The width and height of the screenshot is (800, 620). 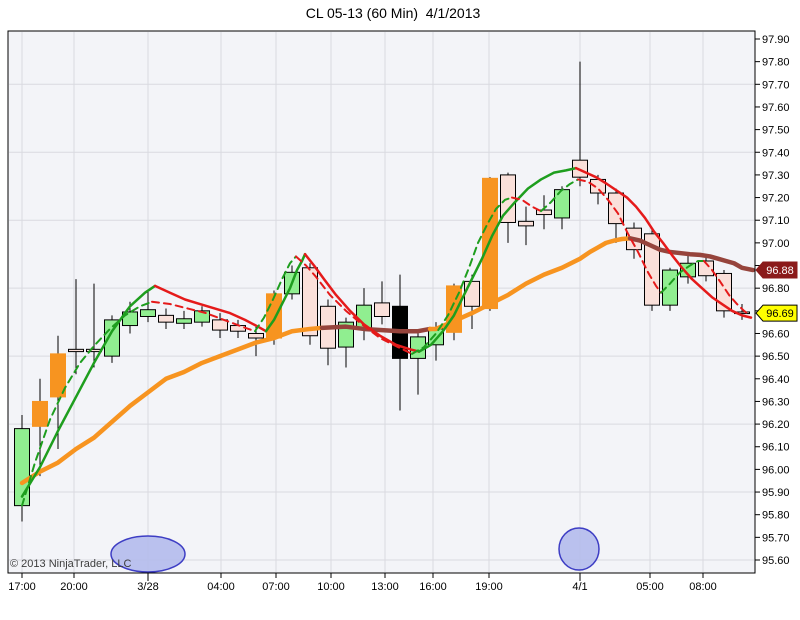 I want to click on price-badge-last, so click(x=776, y=313).